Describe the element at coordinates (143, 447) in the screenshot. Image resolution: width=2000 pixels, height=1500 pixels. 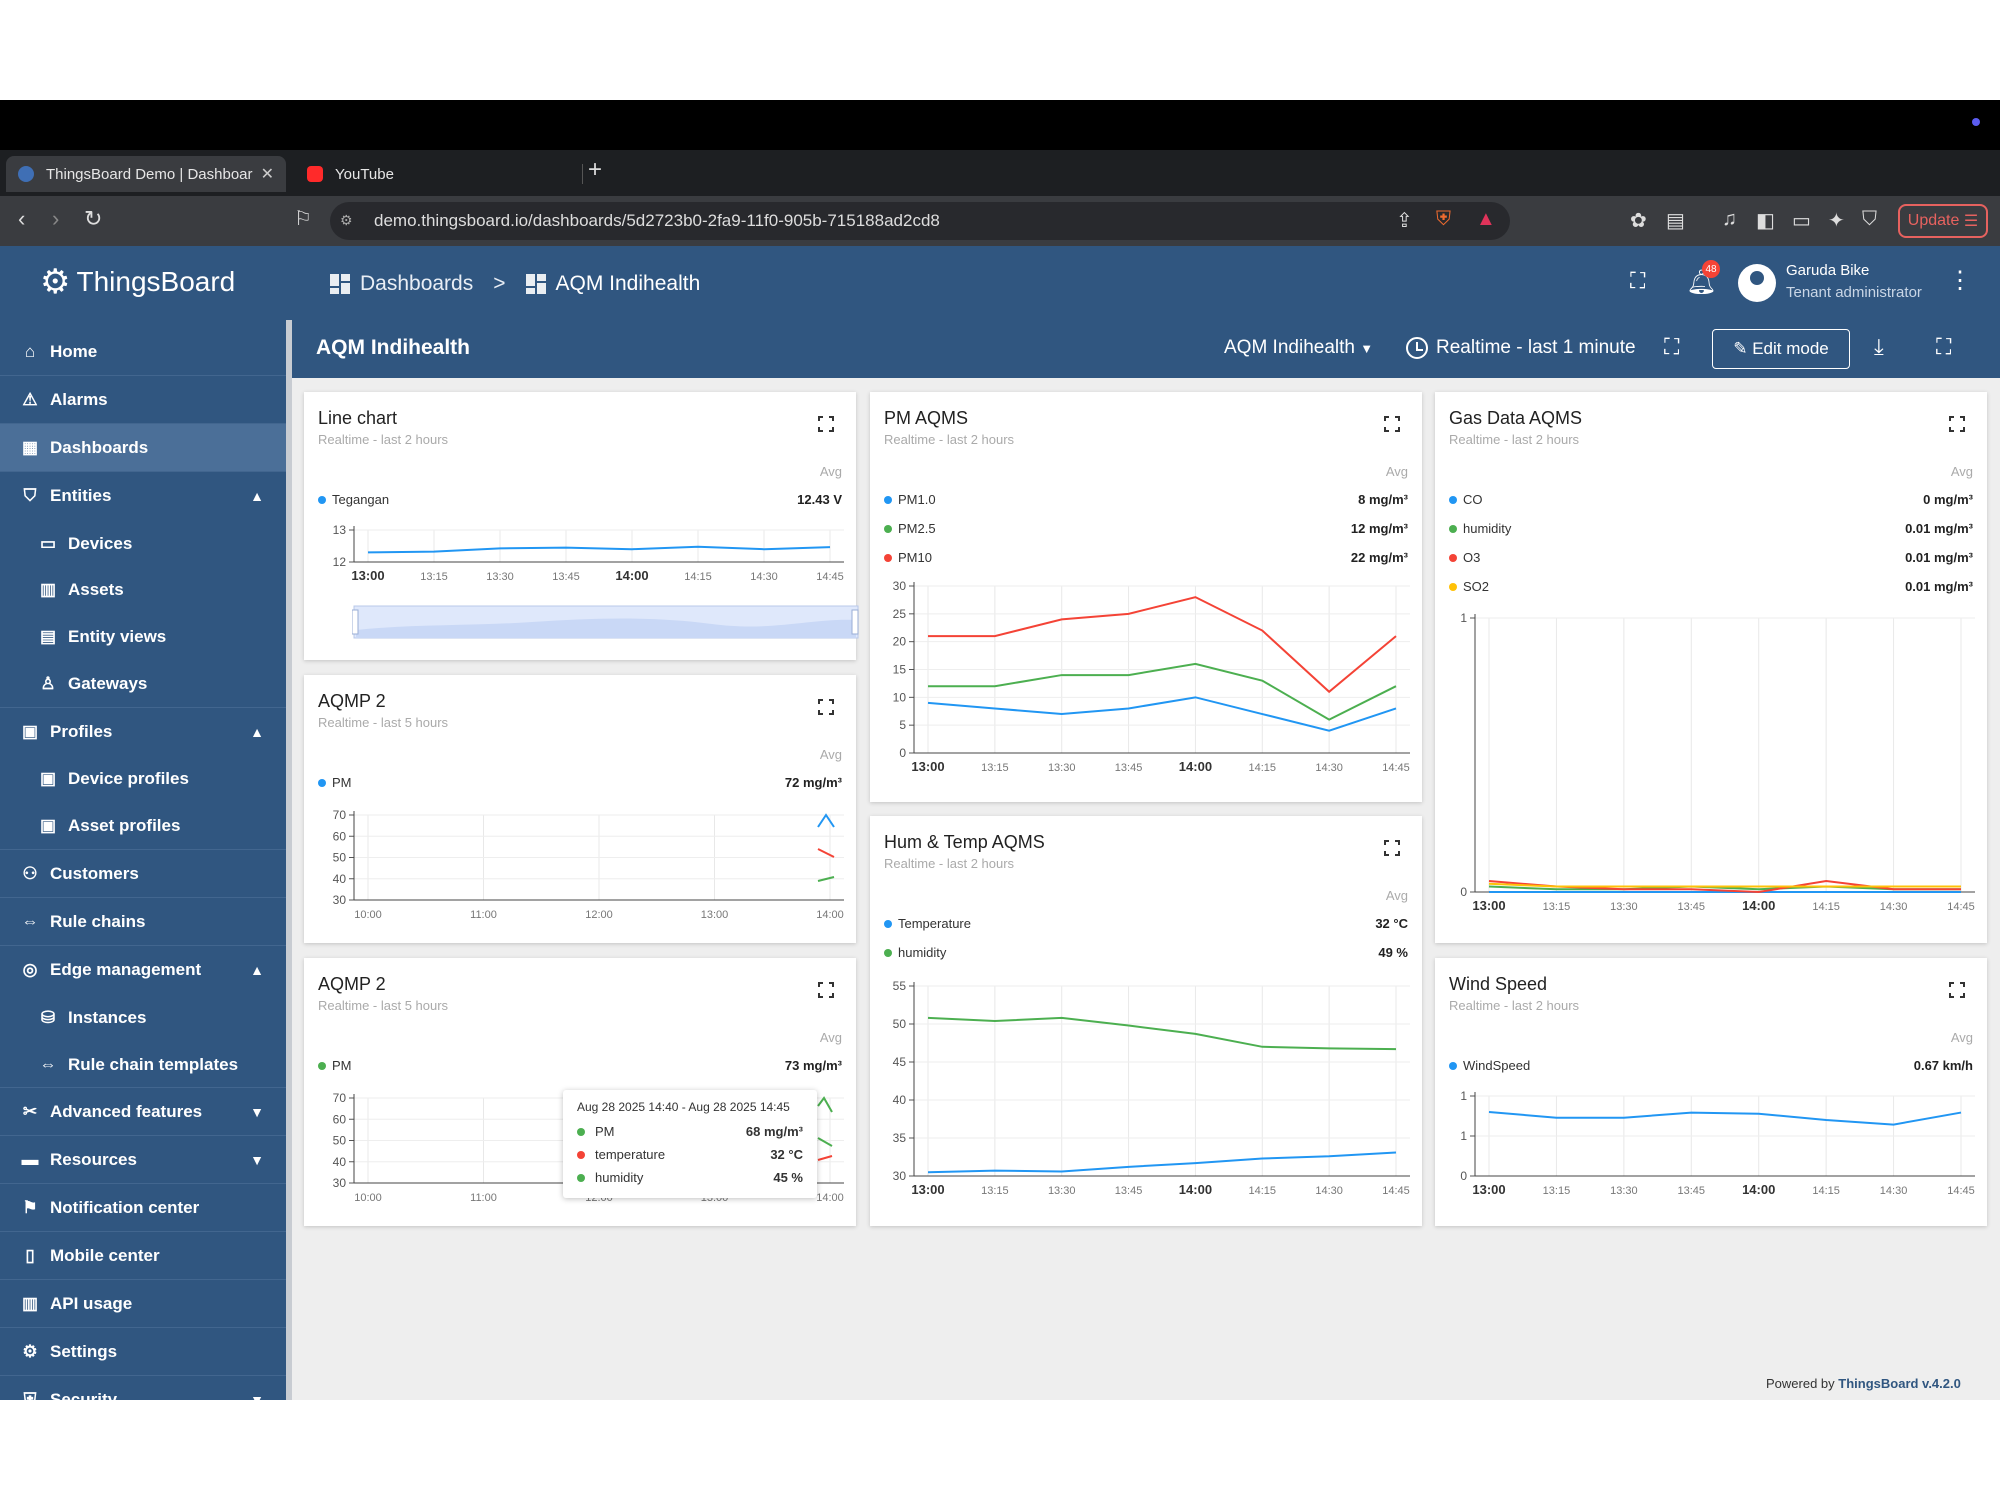
I see `sidebar-item-dashboards: ▦ Dashboards` at that location.